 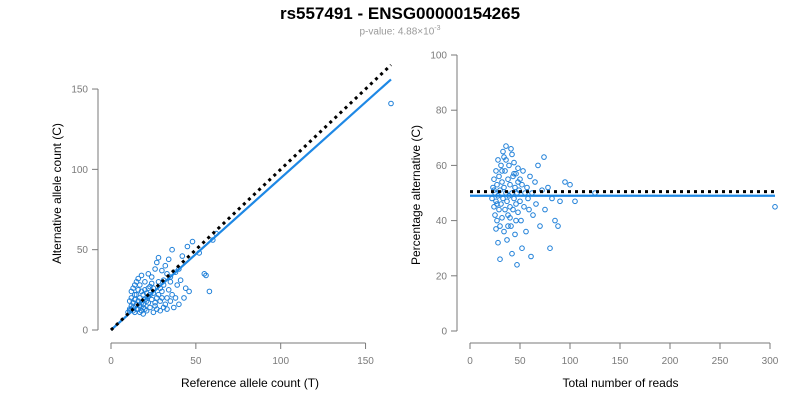 I want to click on y-tick-label: 80, so click(x=442, y=111).